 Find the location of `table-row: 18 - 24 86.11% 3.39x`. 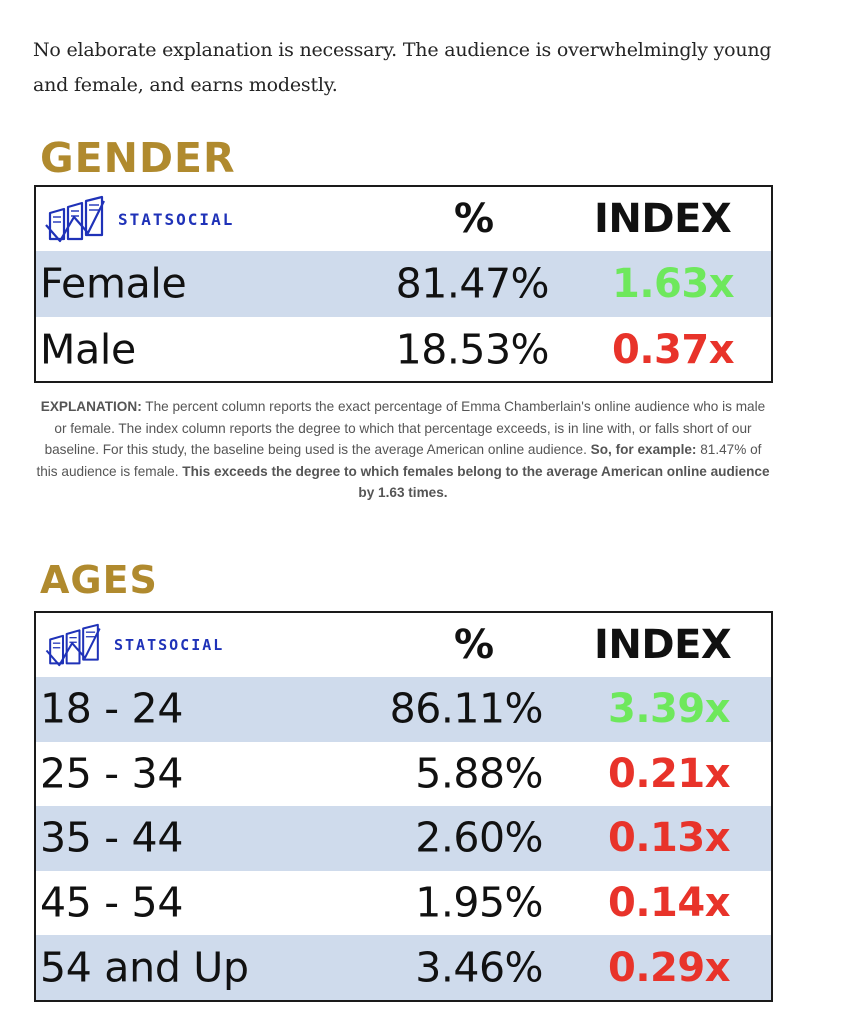

table-row: 18 - 24 86.11% 3.39x is located at coordinates (403, 709).